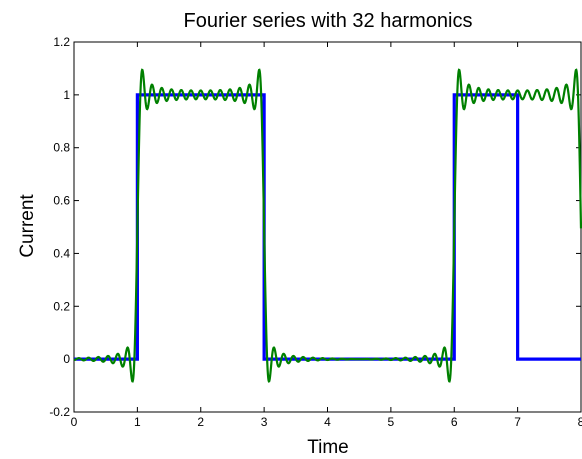 Image resolution: width=582 pixels, height=459 pixels. I want to click on x-tick-label: 1, so click(137, 422).